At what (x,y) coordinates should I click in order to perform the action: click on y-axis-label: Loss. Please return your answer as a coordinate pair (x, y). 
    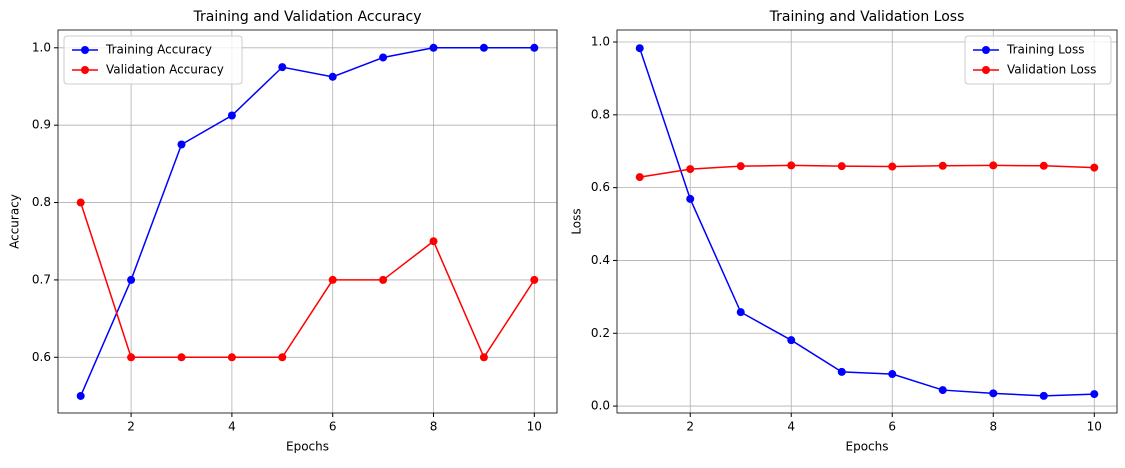
    Looking at the image, I should click on (577, 221).